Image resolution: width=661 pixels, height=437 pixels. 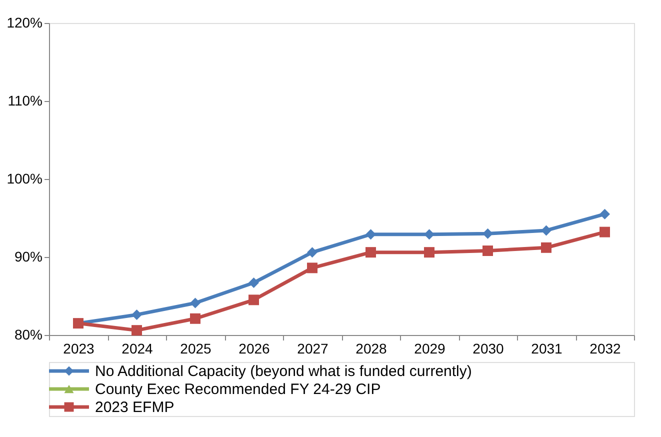 What do you see at coordinates (547, 348) in the screenshot?
I see `x-tick-label: 2031` at bounding box center [547, 348].